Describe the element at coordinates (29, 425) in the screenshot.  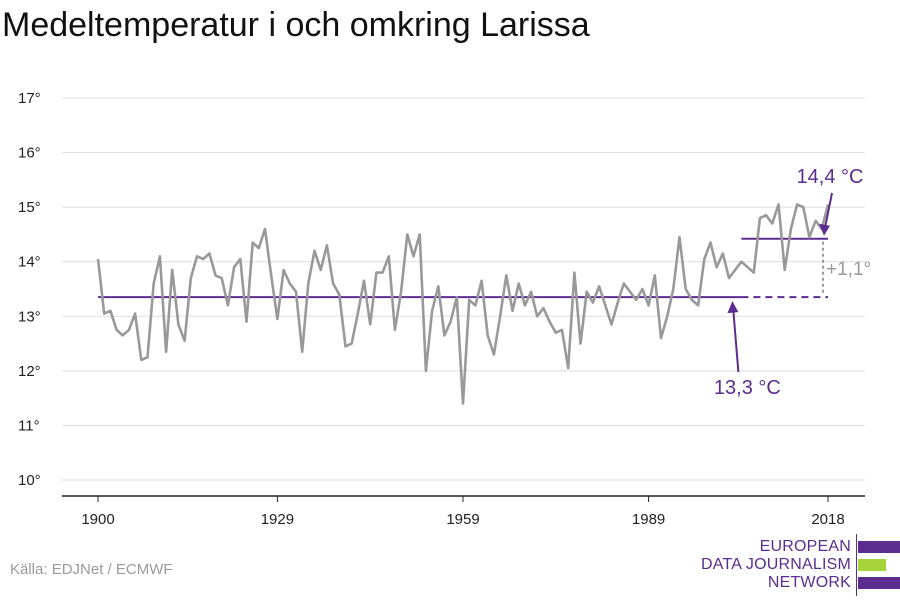
I see `y-tick-label: 11°` at that location.